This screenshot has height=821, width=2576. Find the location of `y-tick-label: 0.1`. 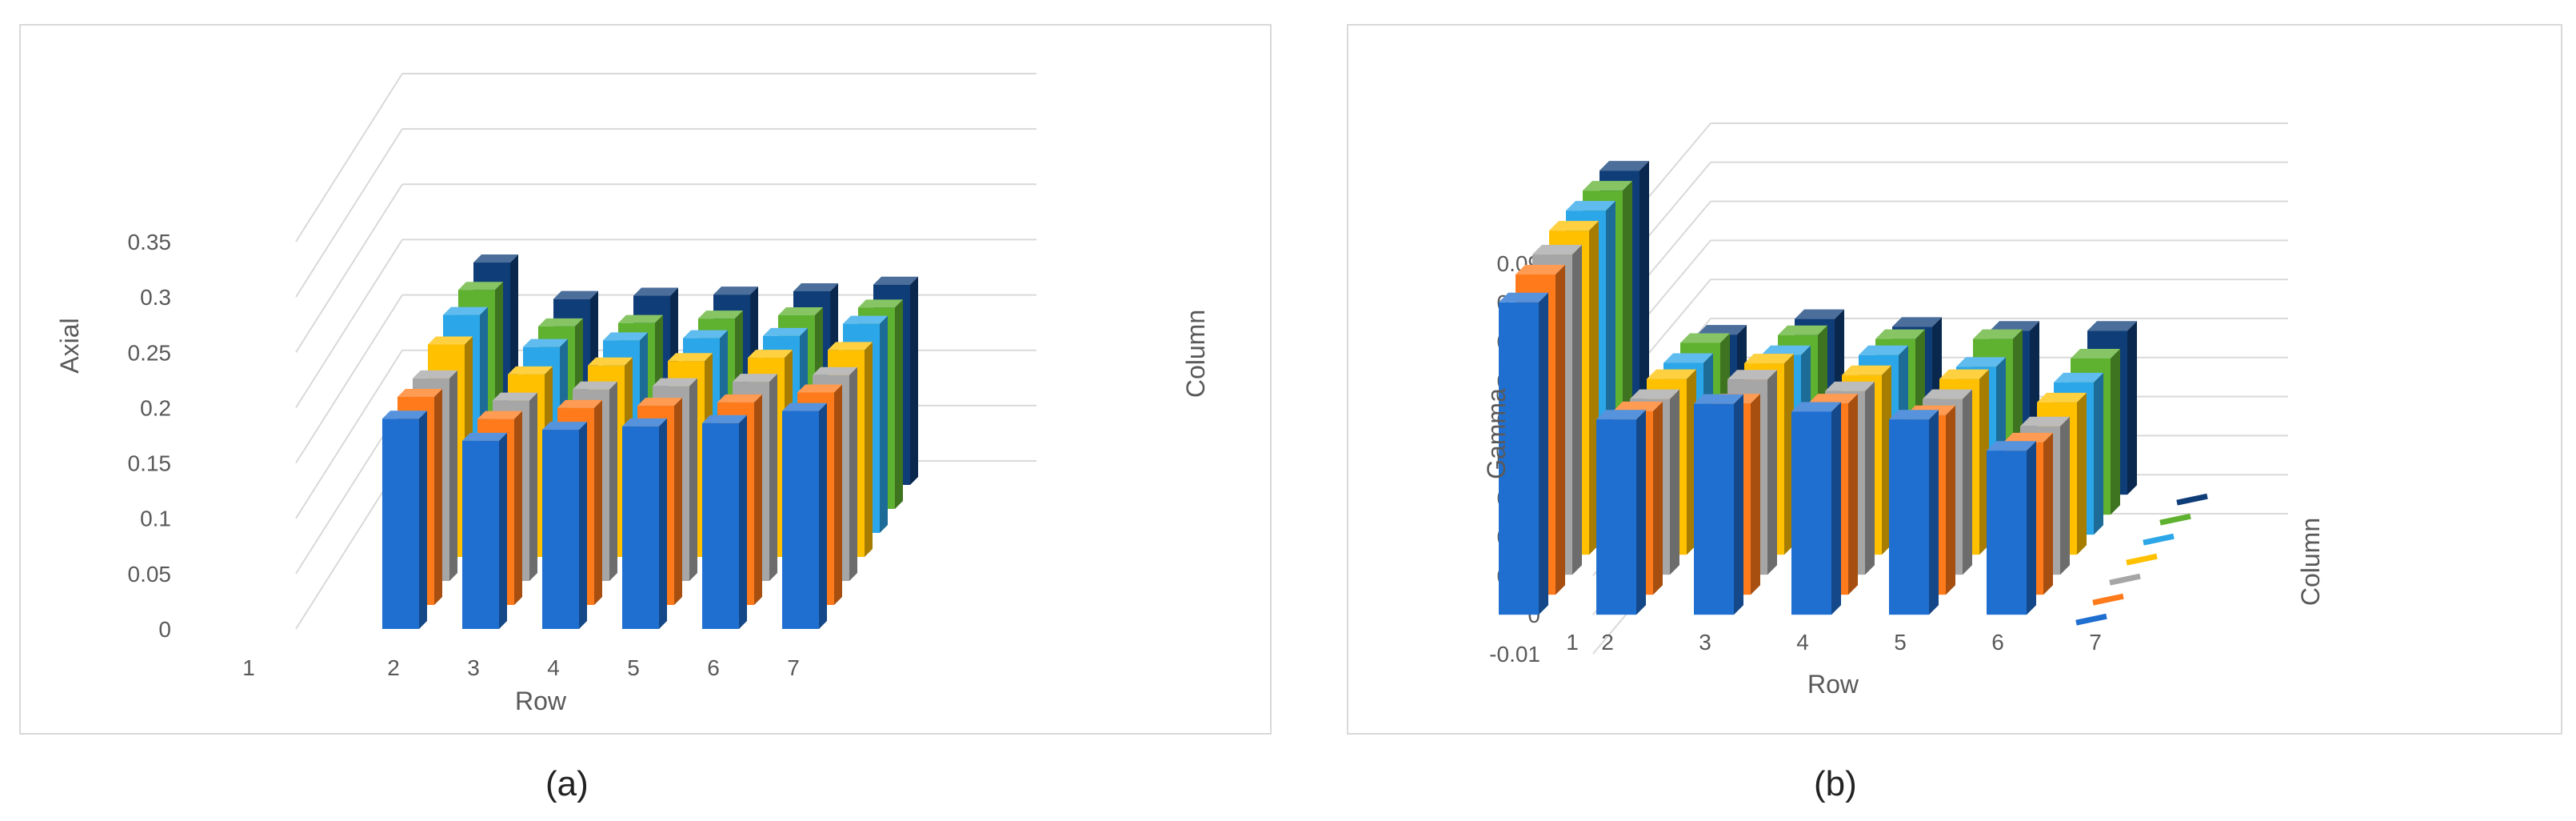

y-tick-label: 0.1 is located at coordinates (156, 519).